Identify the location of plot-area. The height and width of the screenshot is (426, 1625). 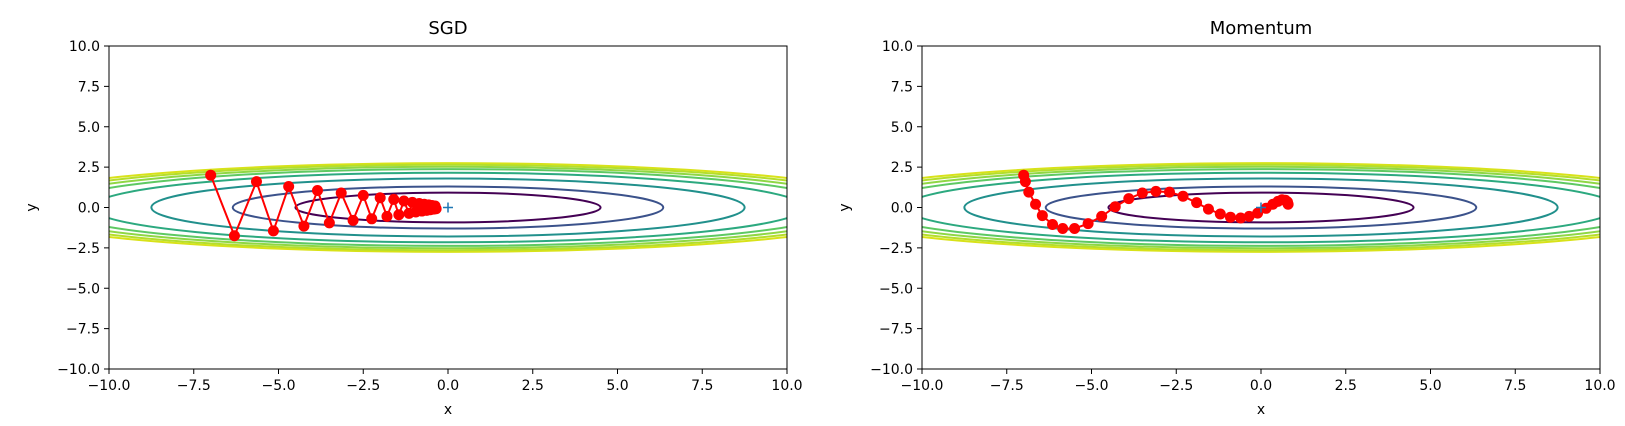
(448, 207).